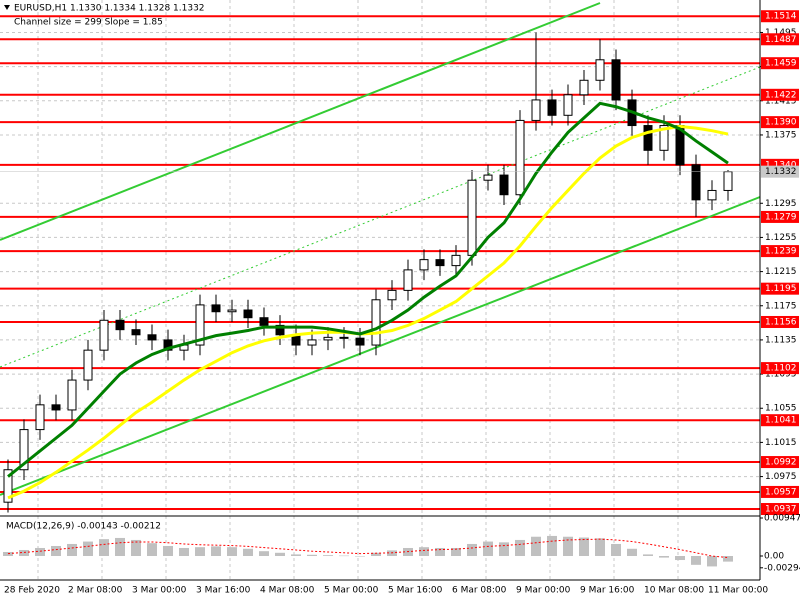  Describe the element at coordinates (223, 591) in the screenshot. I see `x-tick-label: 3 Mar 16:00` at that location.